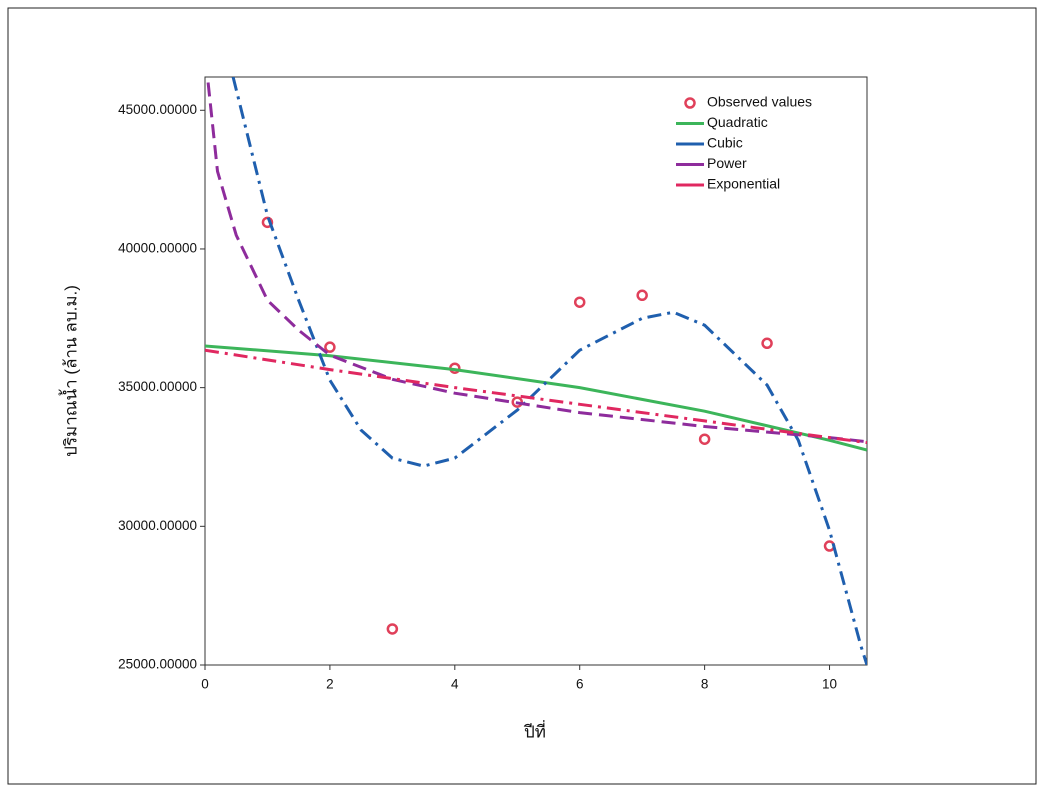 This screenshot has width=1044, height=792. I want to click on x-tick-label: 10, so click(829, 684).